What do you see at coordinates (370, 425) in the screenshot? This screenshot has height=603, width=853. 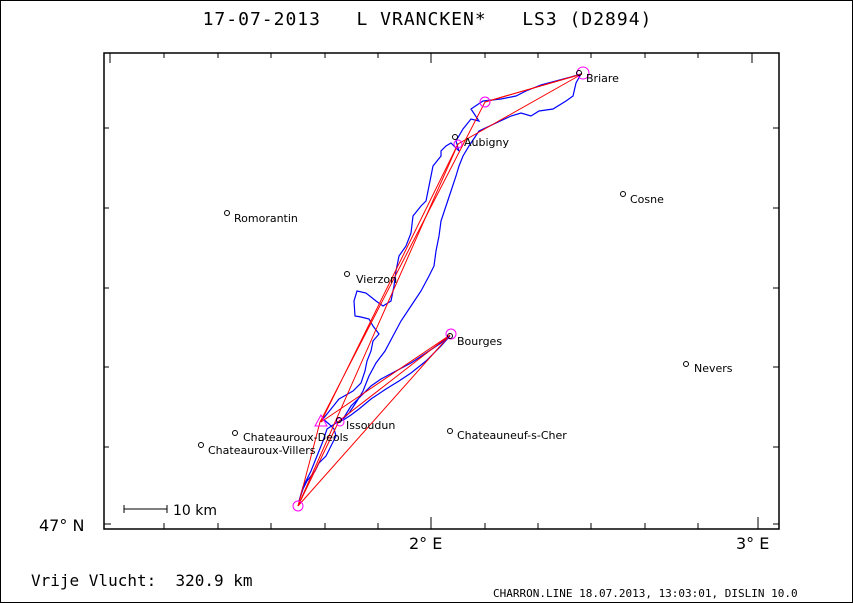 I see `town-label: Issoudun` at bounding box center [370, 425].